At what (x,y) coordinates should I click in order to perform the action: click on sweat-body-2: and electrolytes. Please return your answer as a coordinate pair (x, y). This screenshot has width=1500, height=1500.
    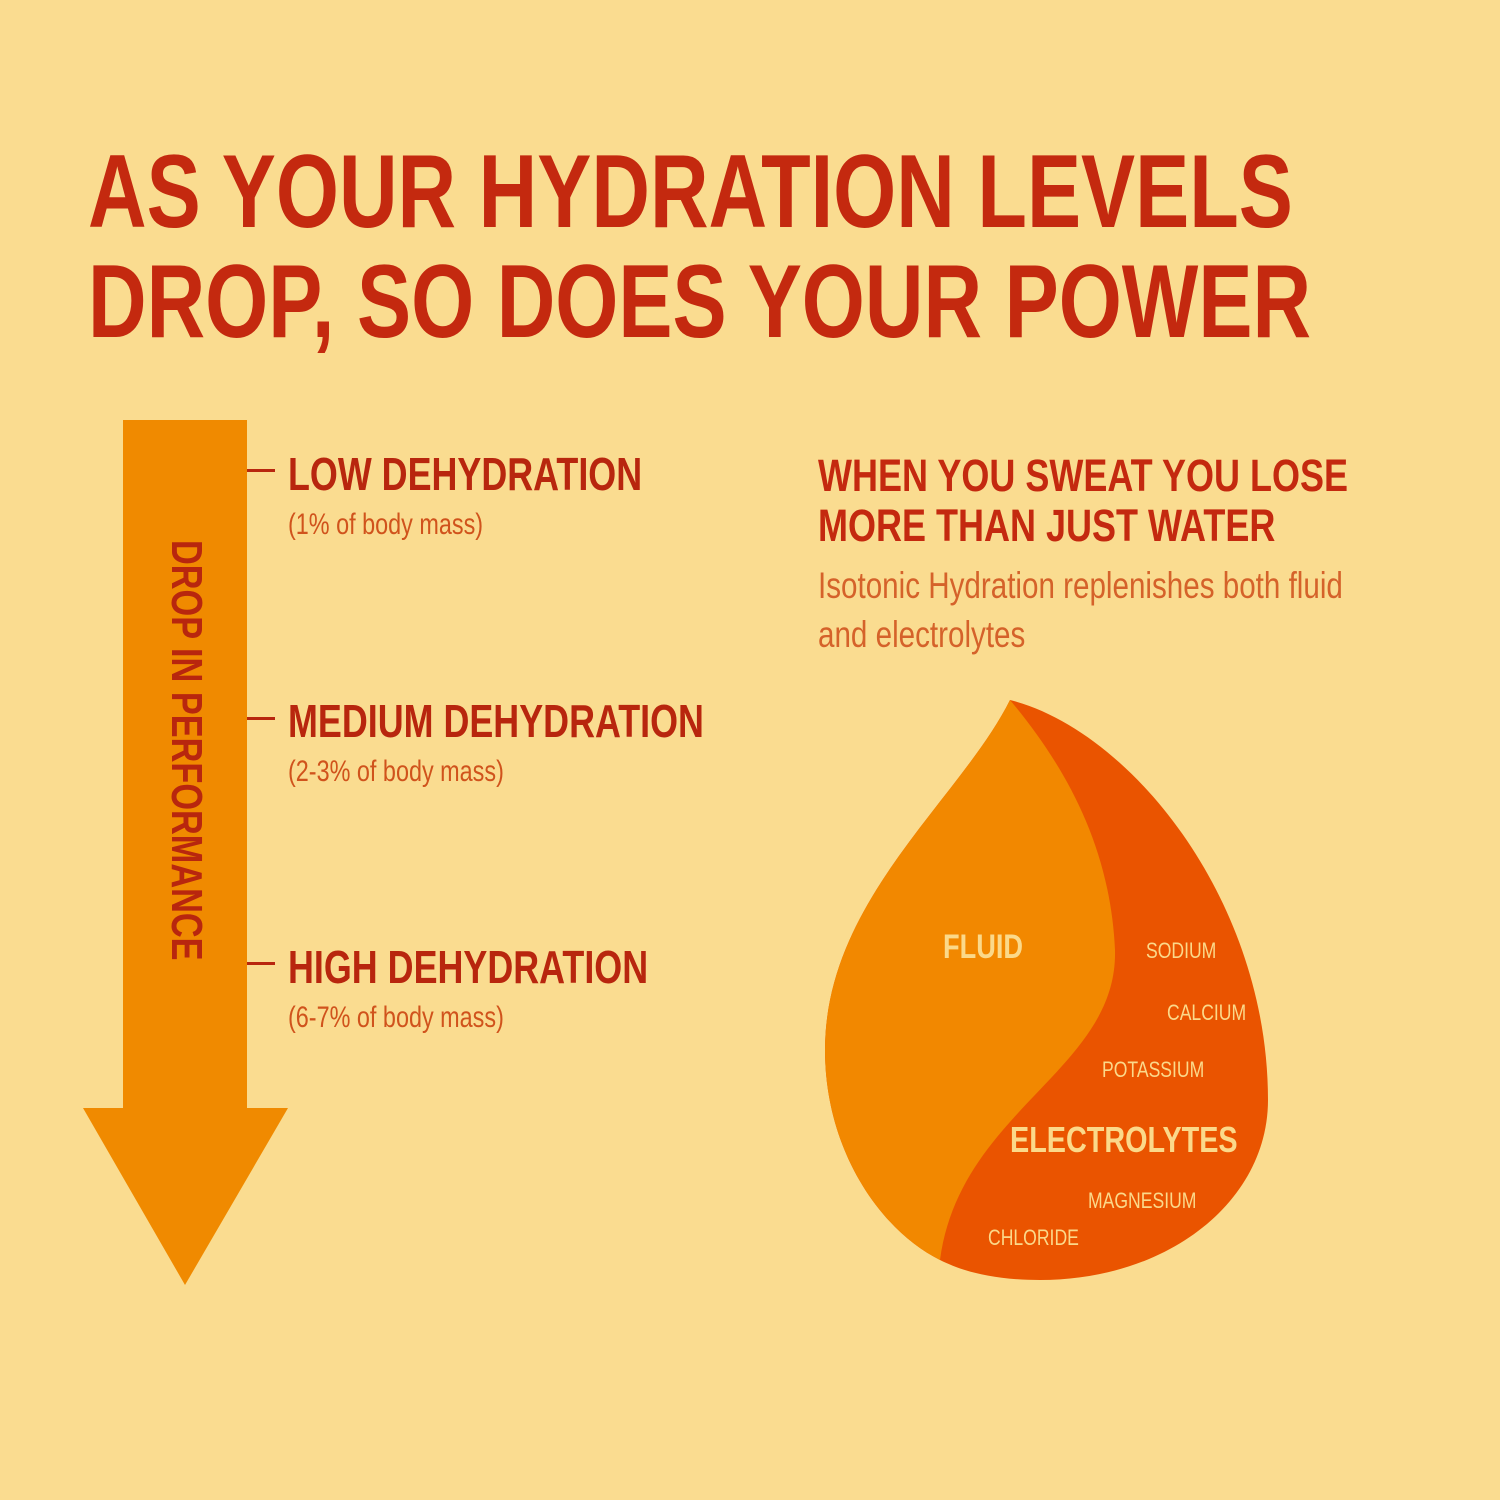
    Looking at the image, I should click on (922, 634).